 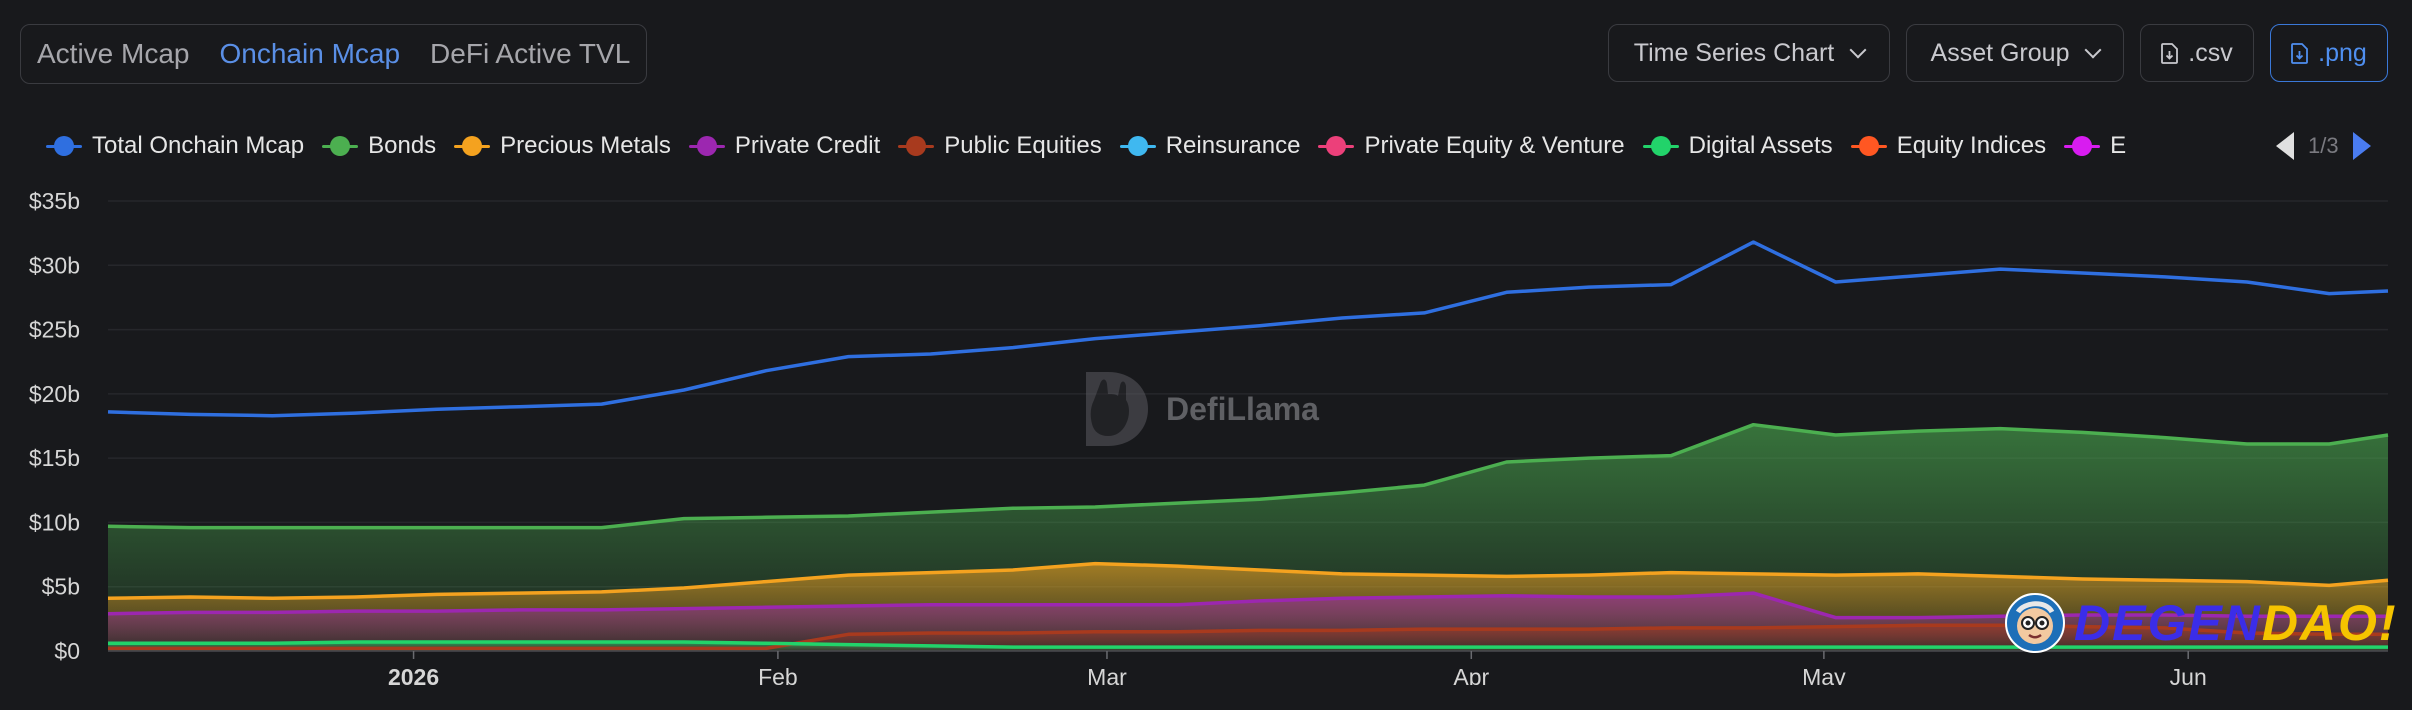 I want to click on mascot-avatar-icon, so click(x=2035, y=623).